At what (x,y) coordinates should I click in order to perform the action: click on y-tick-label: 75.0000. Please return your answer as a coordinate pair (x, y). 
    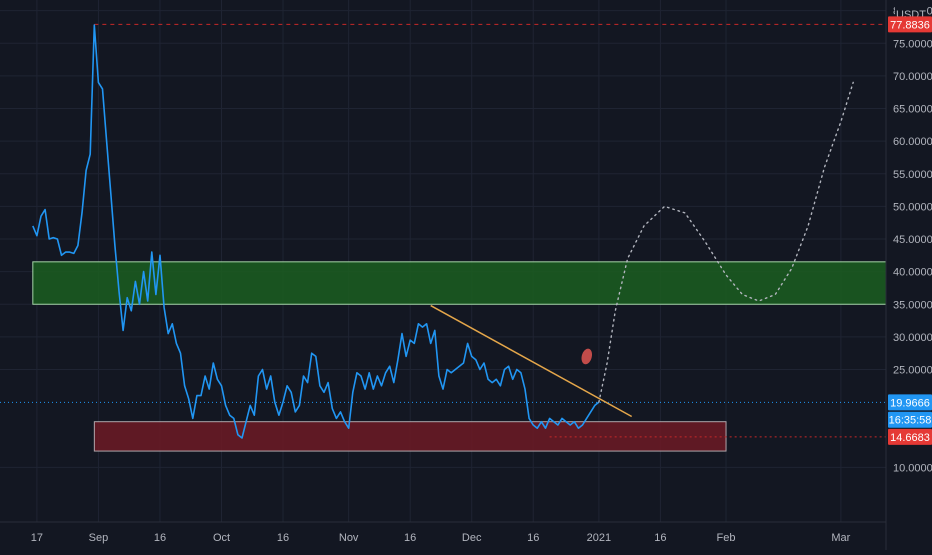
    Looking at the image, I should click on (912, 44).